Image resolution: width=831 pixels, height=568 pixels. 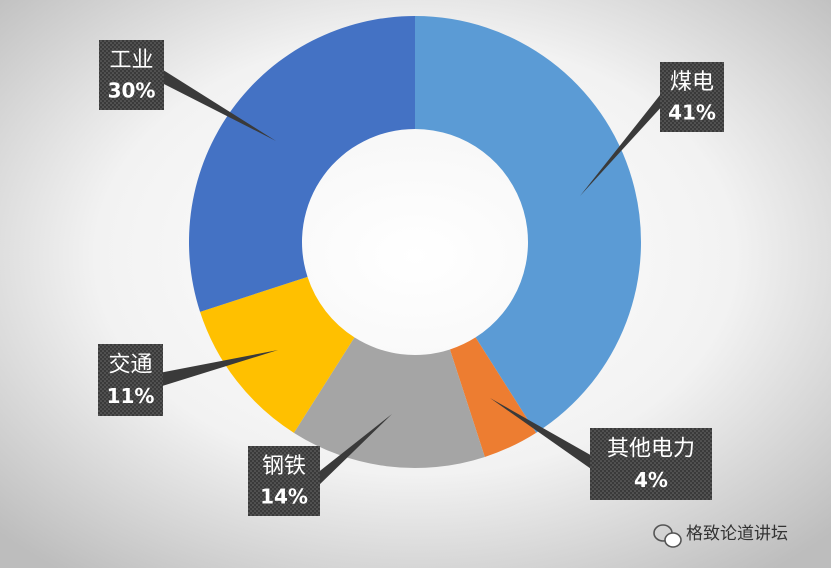 I want to click on value-label: 41%, so click(x=692, y=112).